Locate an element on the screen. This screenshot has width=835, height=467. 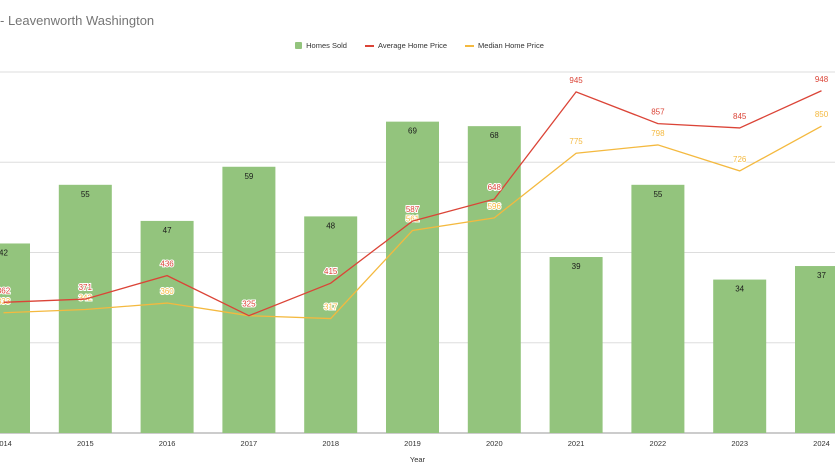
legend-label-median-home-price: Median Home Price is located at coordinates (511, 45).